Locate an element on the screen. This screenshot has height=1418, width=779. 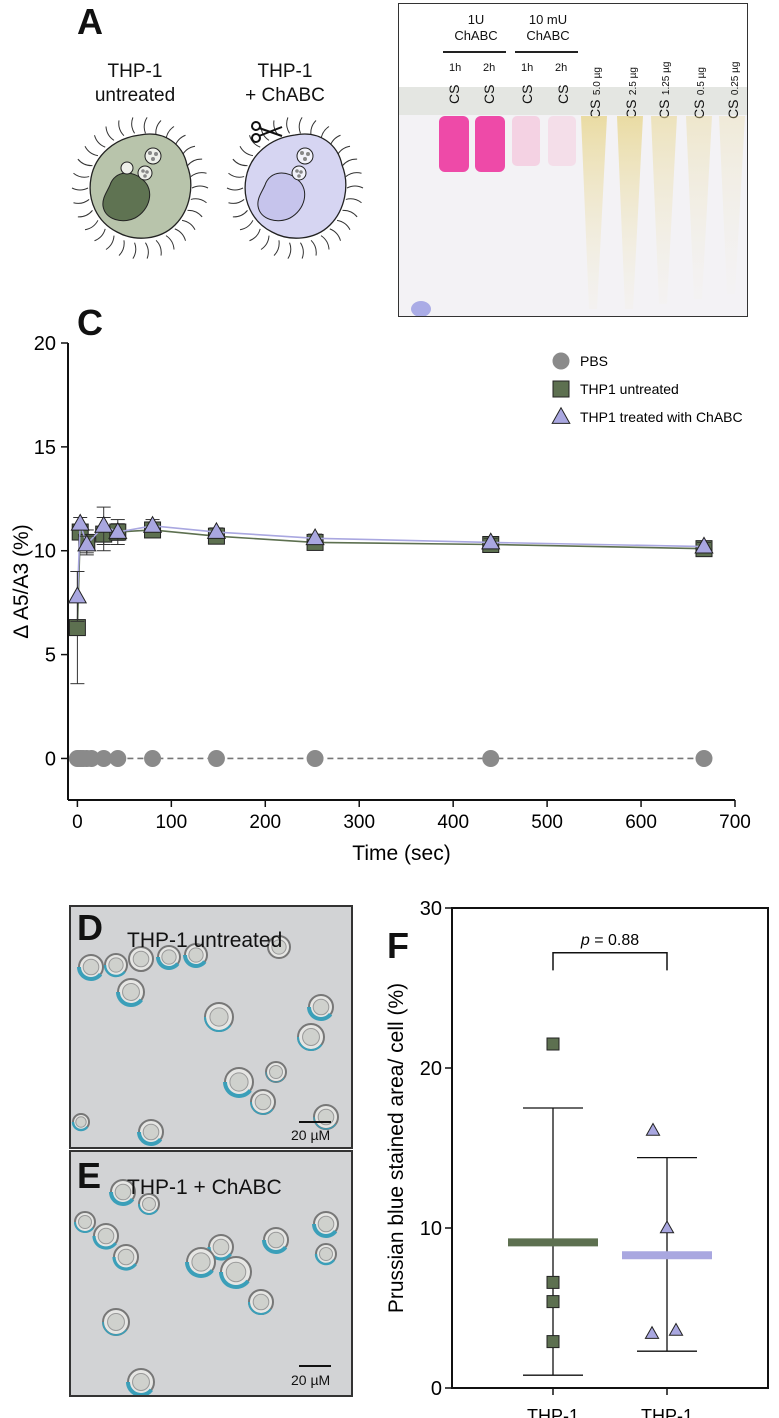
gel-time-2: 2h is located at coordinates (489, 68).